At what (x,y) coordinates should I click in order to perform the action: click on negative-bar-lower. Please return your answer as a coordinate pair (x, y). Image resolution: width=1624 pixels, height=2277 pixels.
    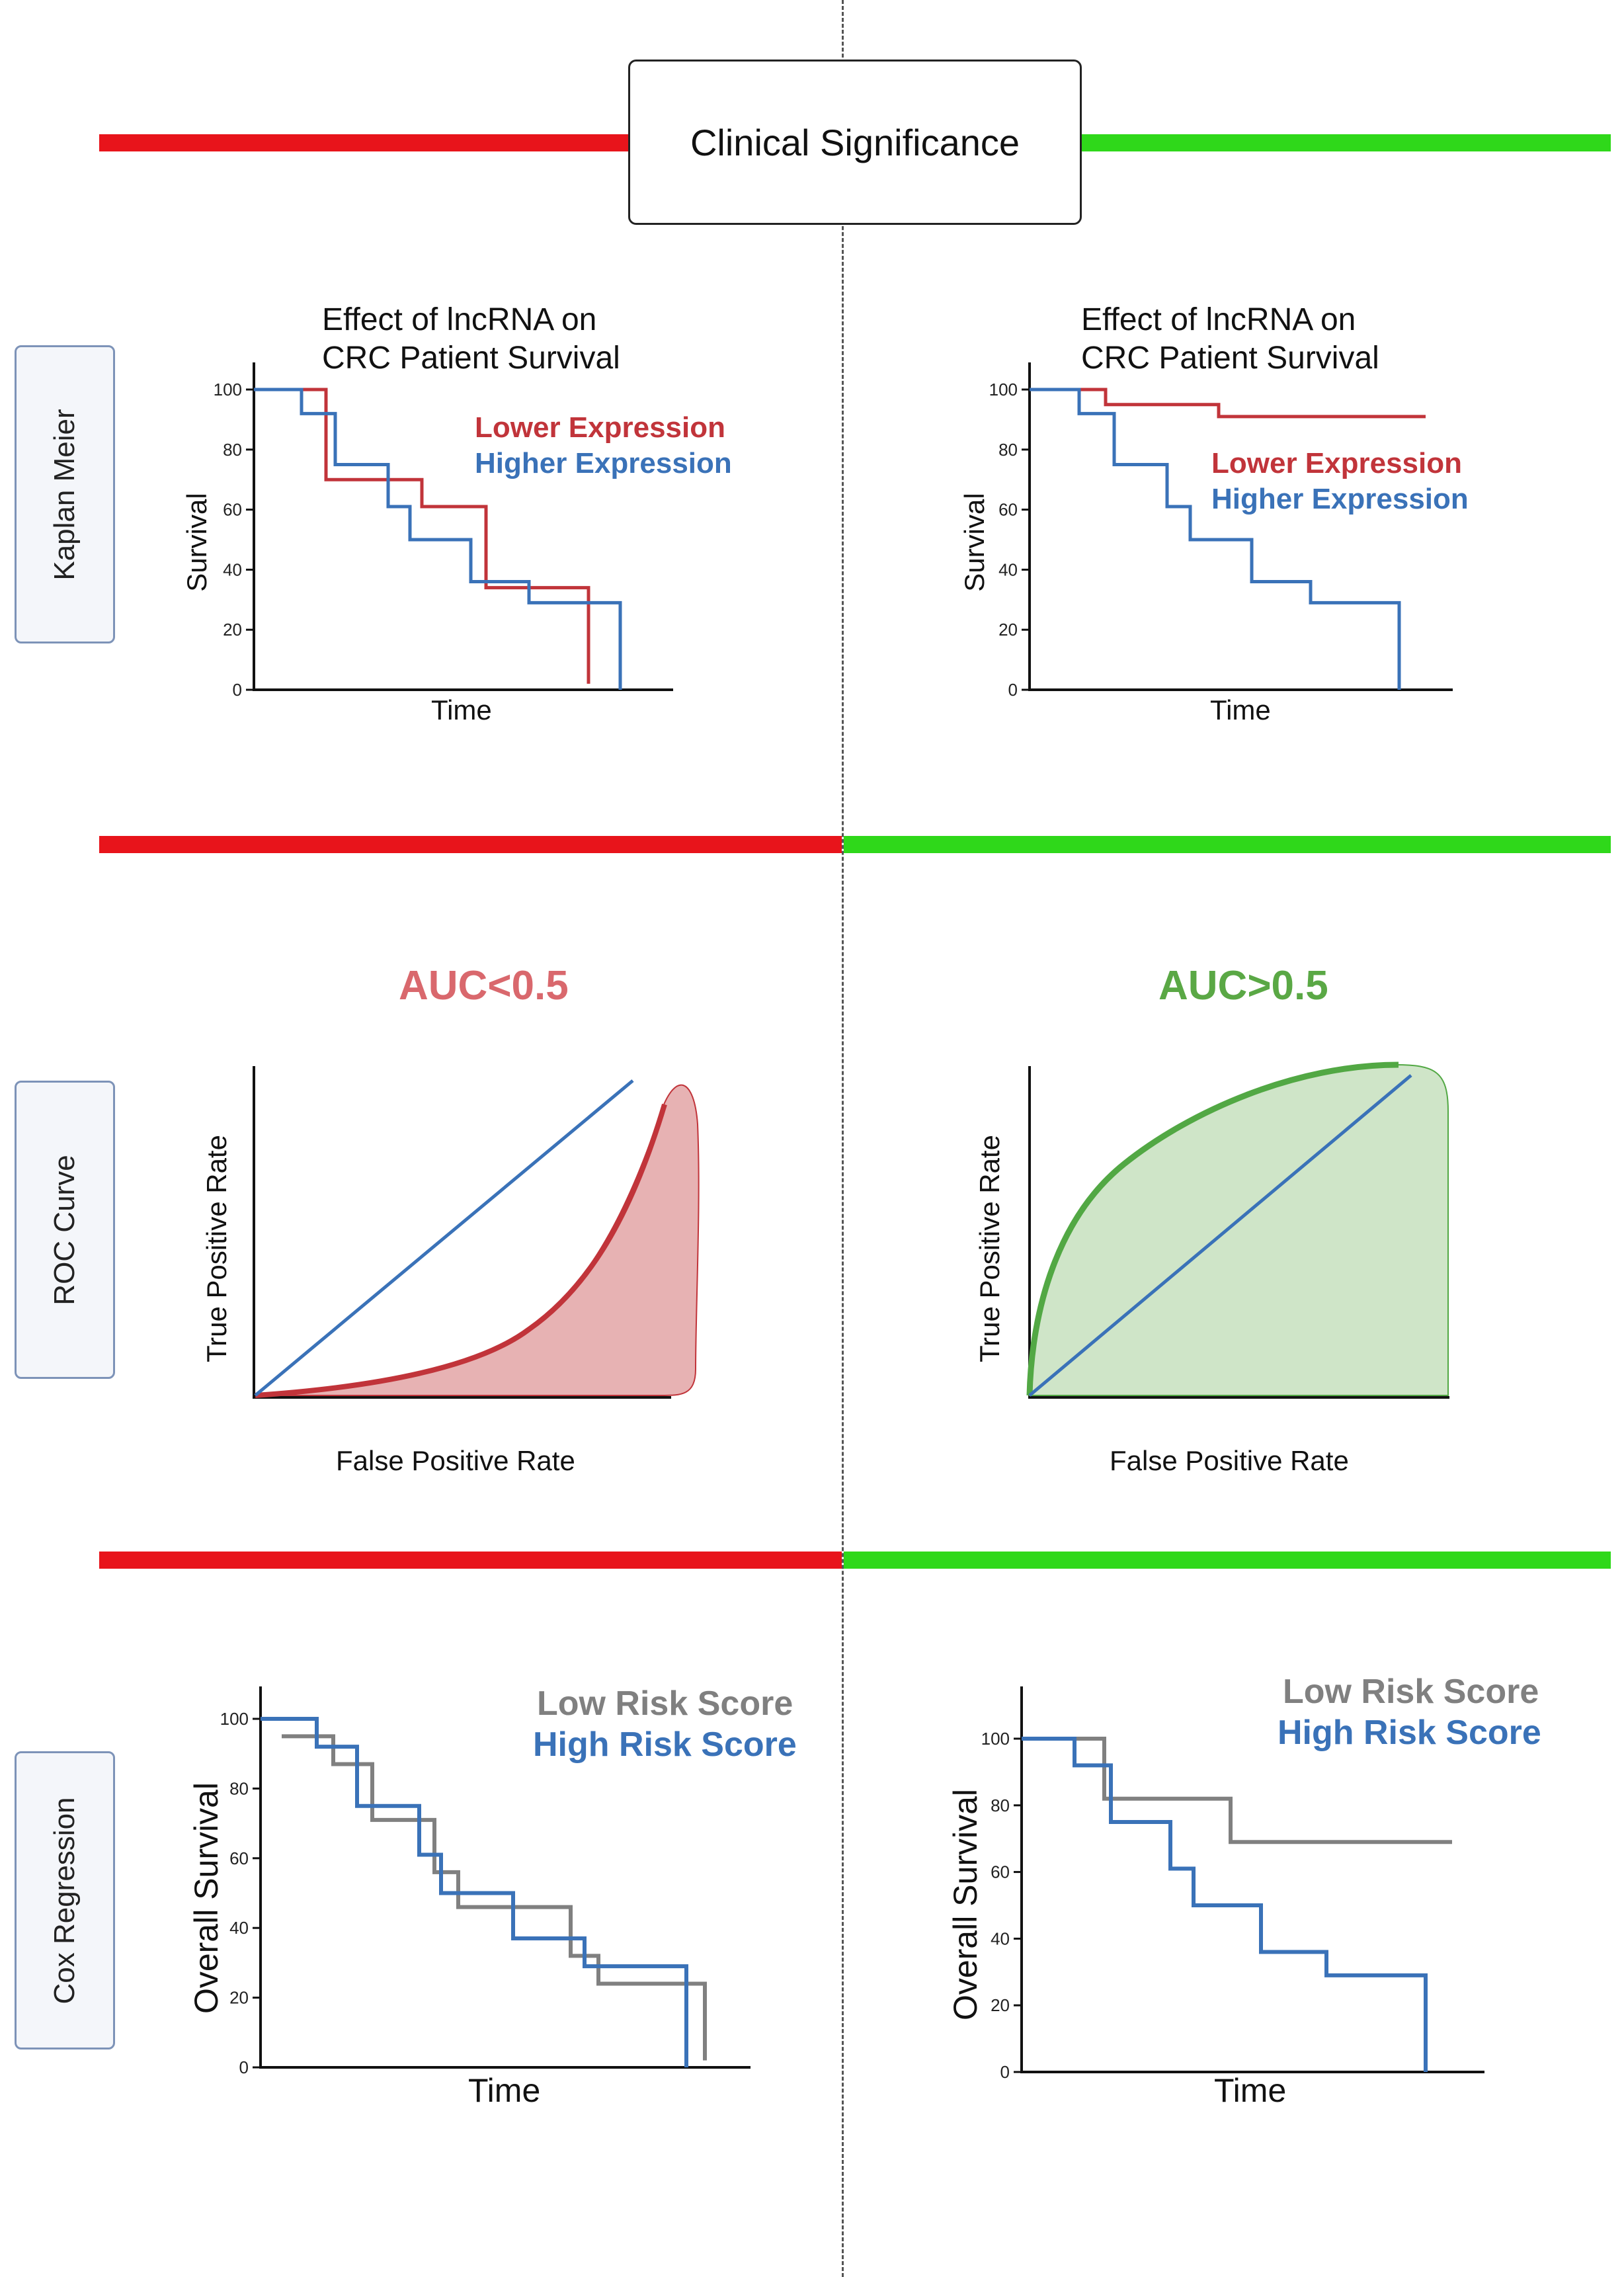
    Looking at the image, I should click on (470, 1560).